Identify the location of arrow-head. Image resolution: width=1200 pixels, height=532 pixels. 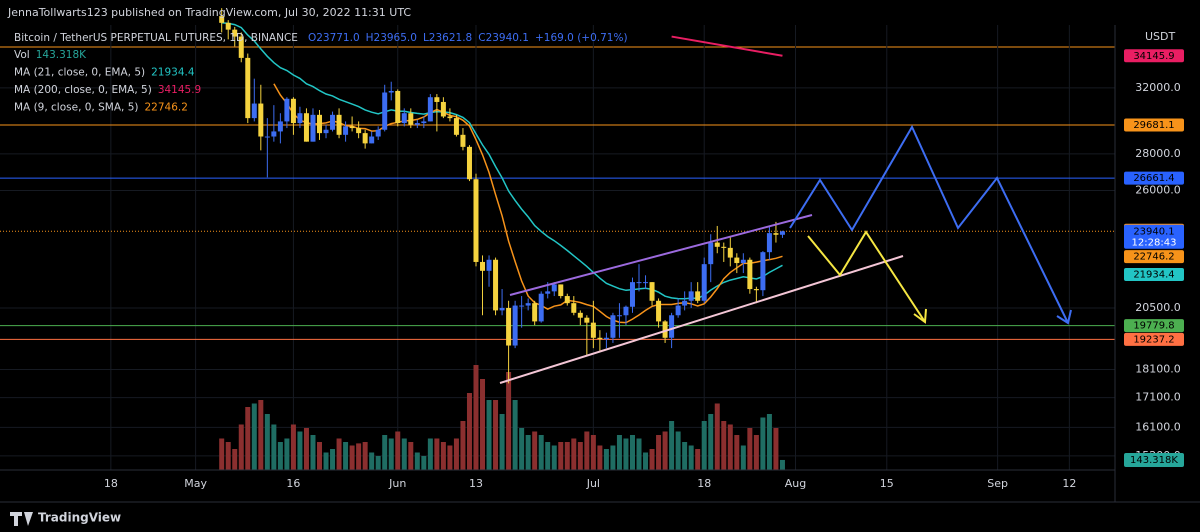
(1064, 317).